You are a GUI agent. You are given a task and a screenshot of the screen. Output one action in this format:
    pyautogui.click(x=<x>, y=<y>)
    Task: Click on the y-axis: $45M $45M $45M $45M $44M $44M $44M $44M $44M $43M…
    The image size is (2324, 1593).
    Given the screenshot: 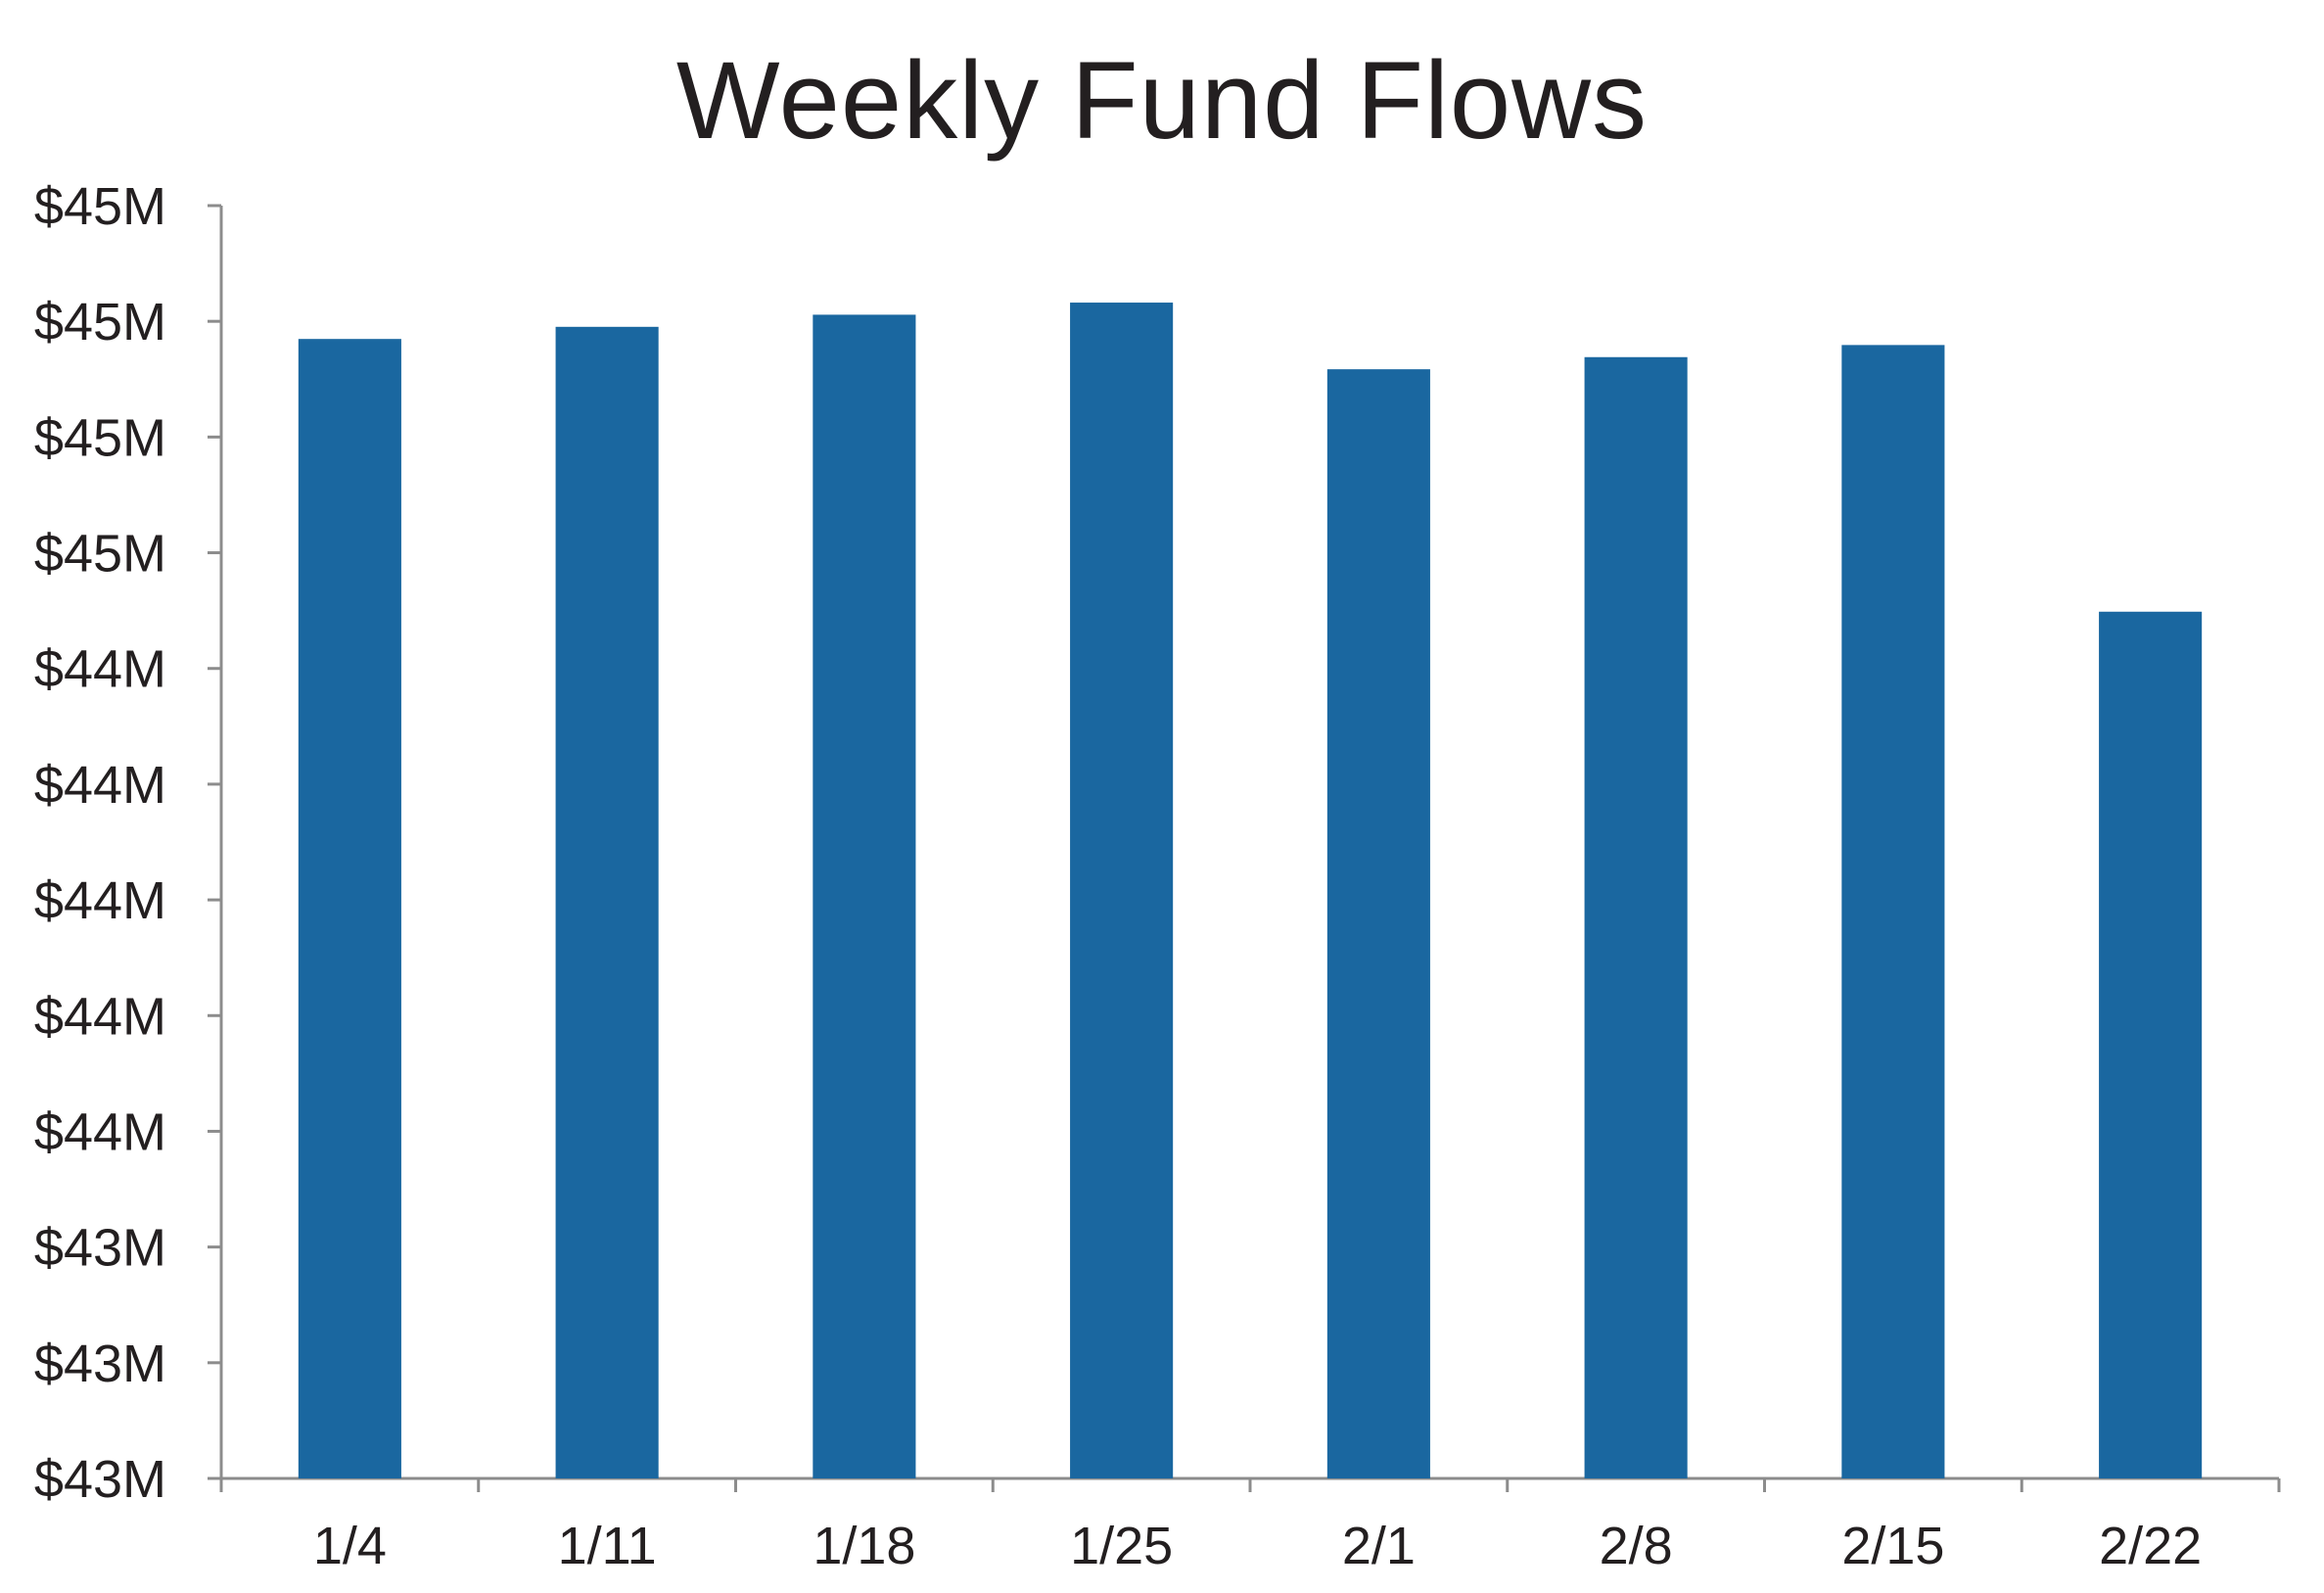 What is the action you would take?
    pyautogui.click(x=128, y=843)
    